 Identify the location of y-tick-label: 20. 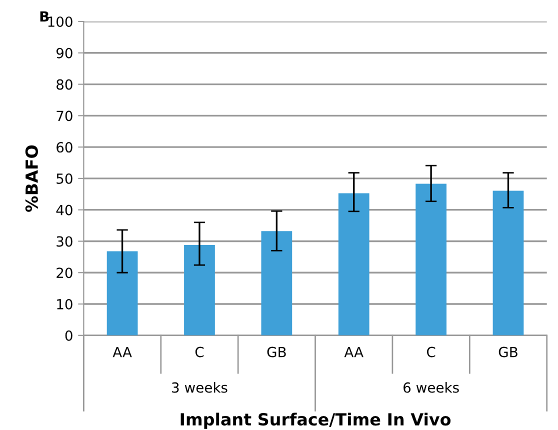
(64, 273).